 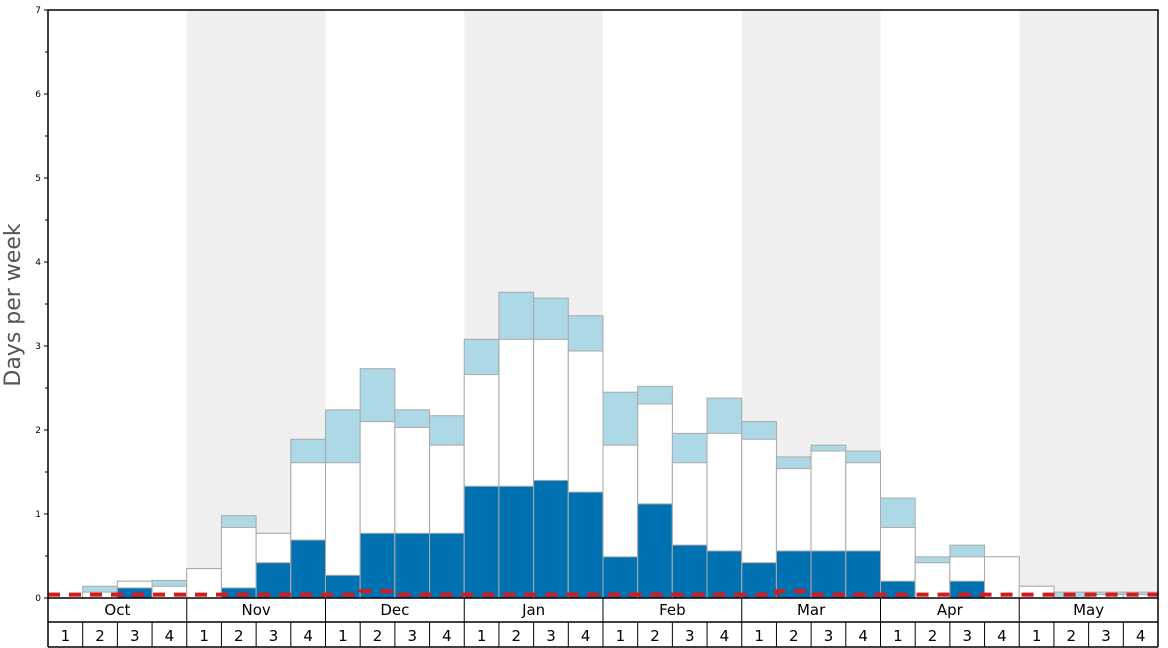 What do you see at coordinates (394, 610) in the screenshot?
I see `month-label-dec: Dec` at bounding box center [394, 610].